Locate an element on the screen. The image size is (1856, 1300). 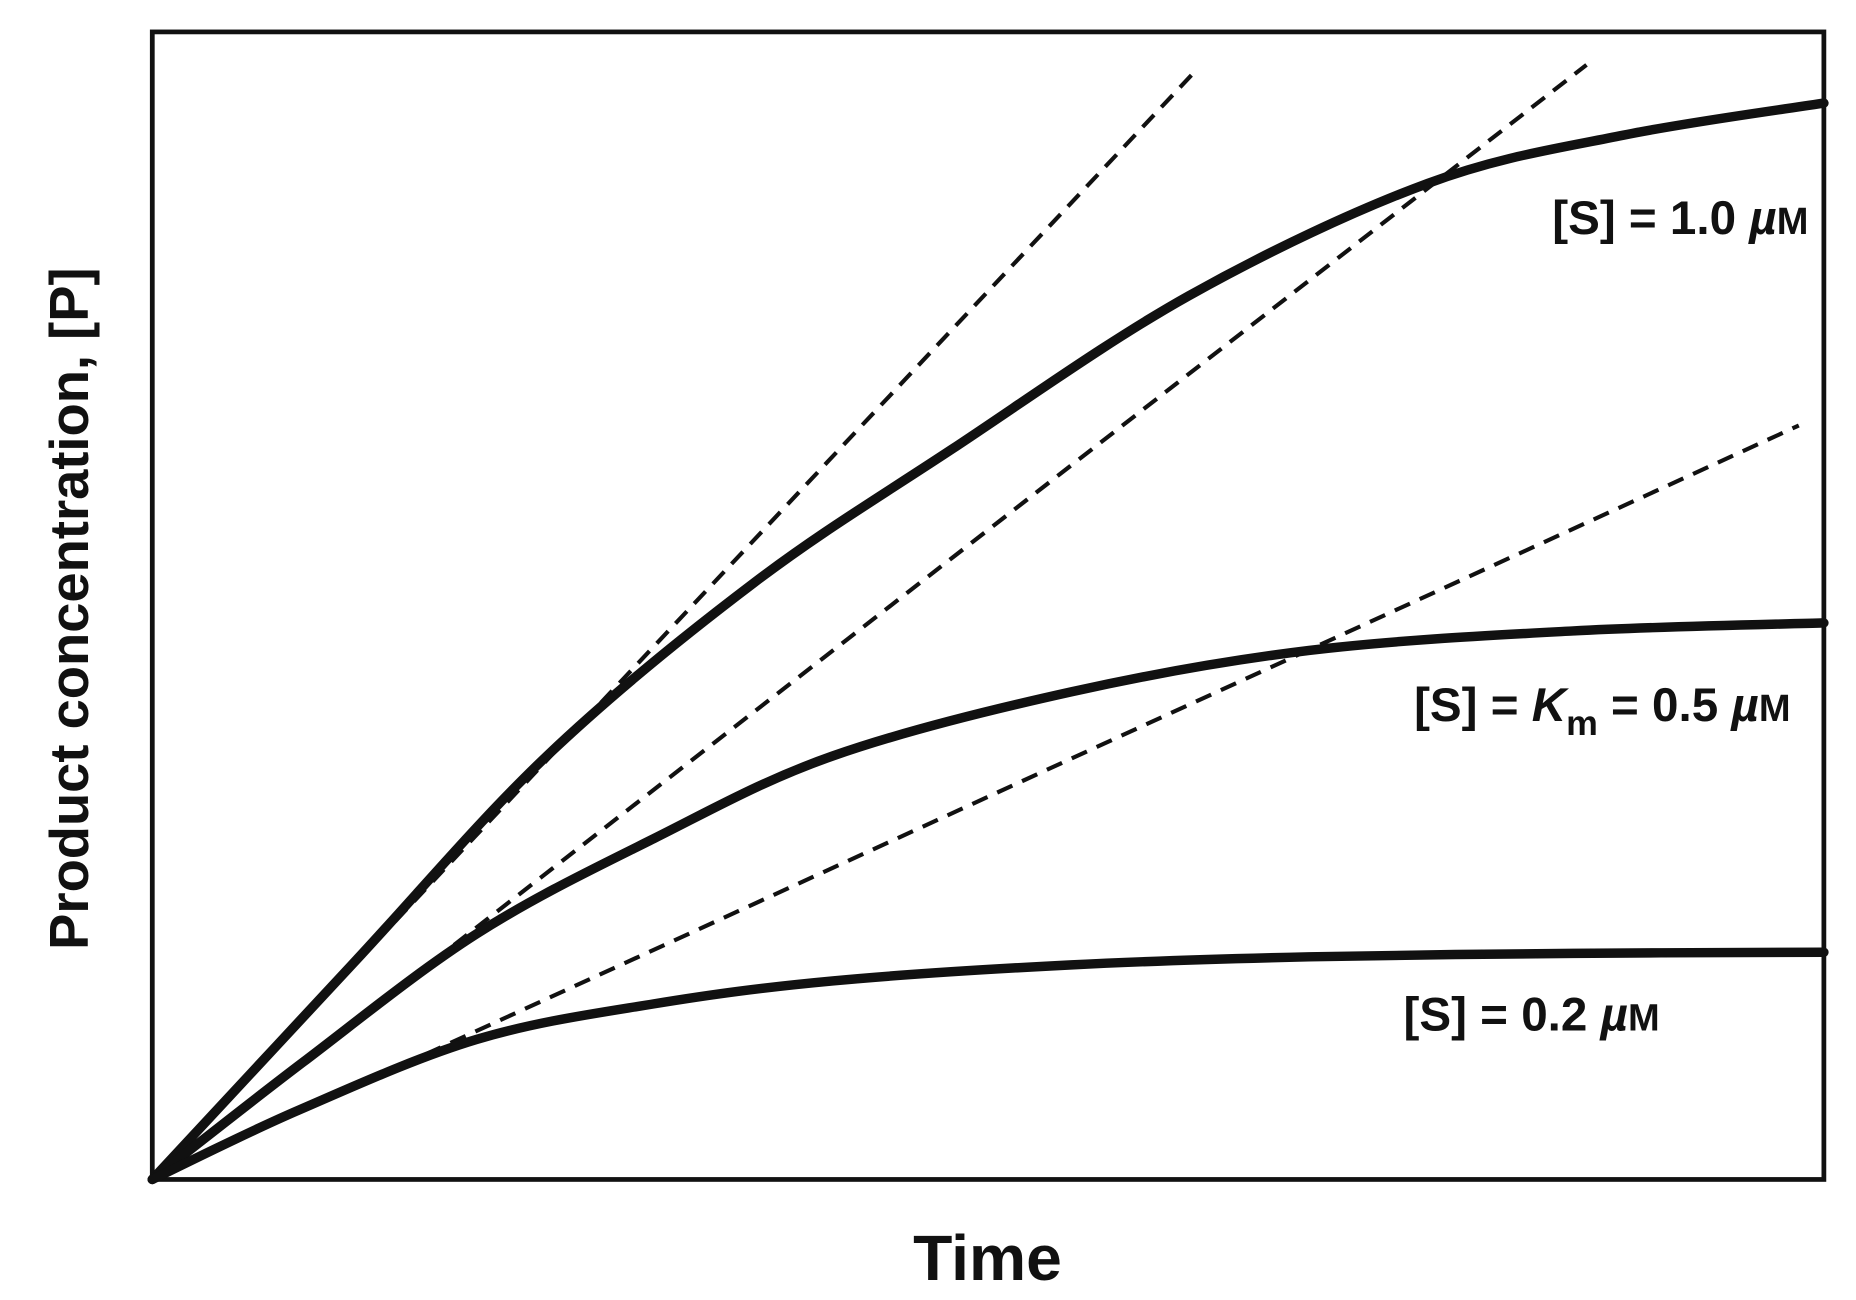
series-label-2: [S] = Km = 0.5 µM is located at coordinates (1602, 711).